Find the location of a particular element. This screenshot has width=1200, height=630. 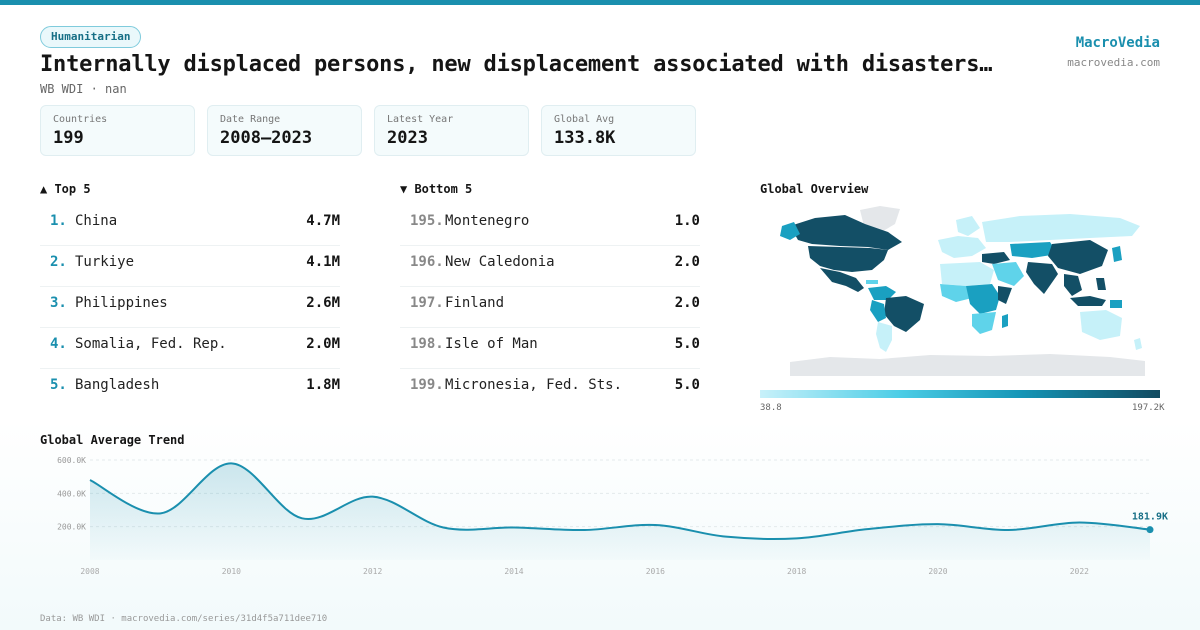

y-tick-label: 600.0K is located at coordinates (71, 460).